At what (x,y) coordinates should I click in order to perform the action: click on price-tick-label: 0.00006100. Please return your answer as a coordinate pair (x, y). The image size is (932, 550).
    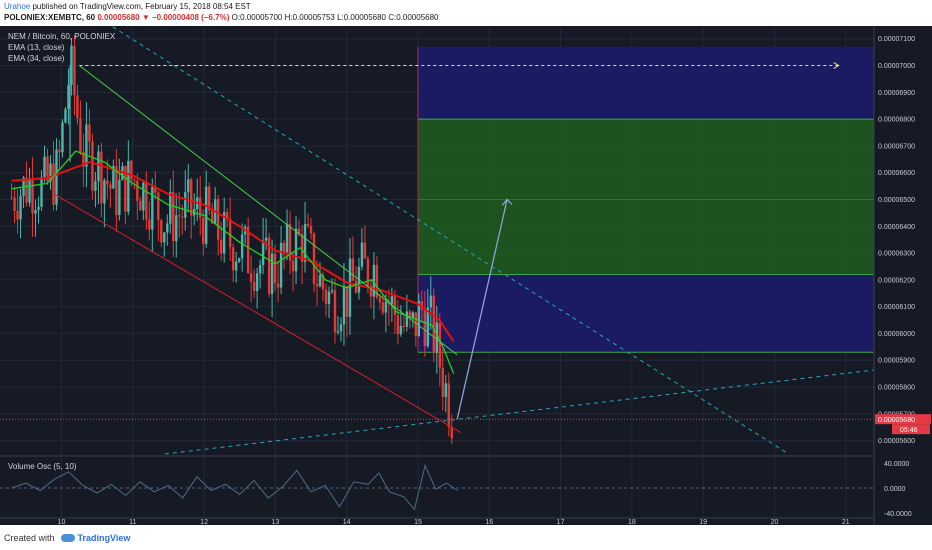
    Looking at the image, I should click on (896, 307).